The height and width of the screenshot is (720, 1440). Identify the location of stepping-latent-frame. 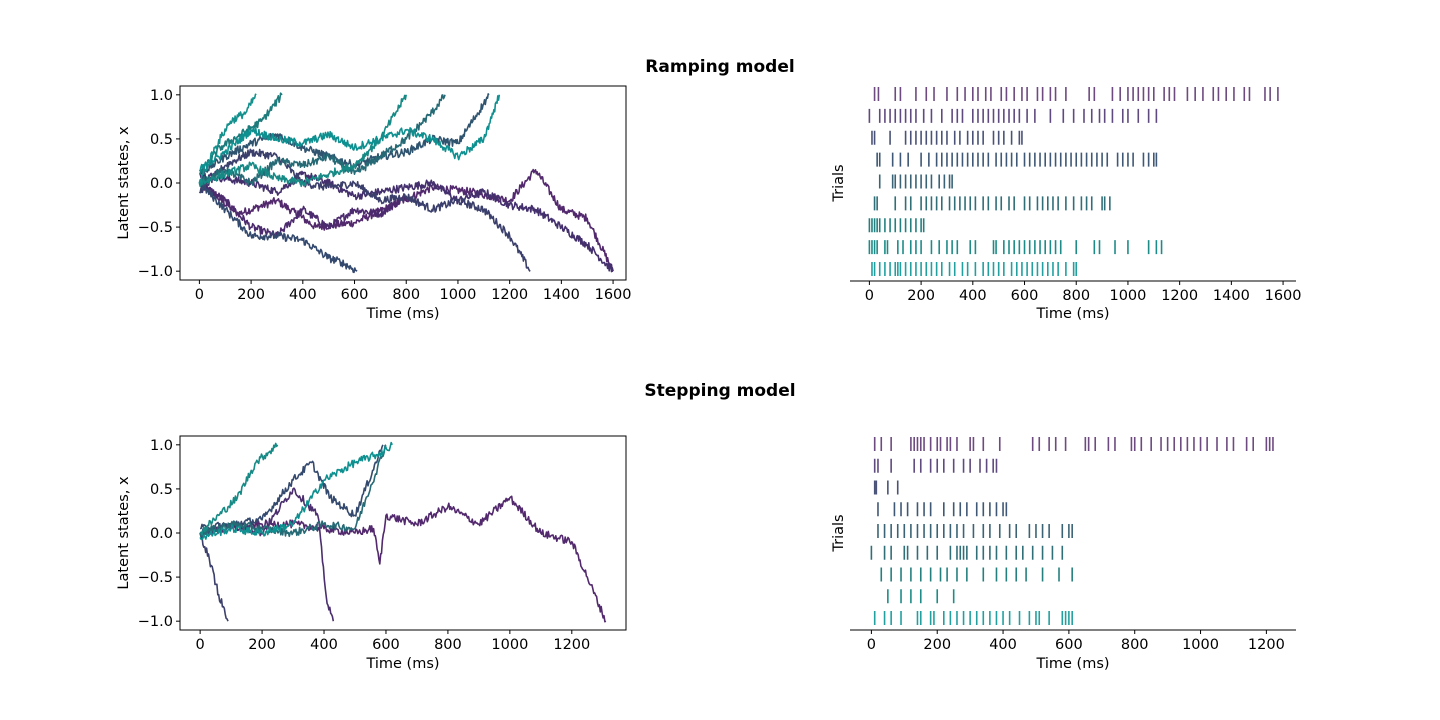
(403, 533).